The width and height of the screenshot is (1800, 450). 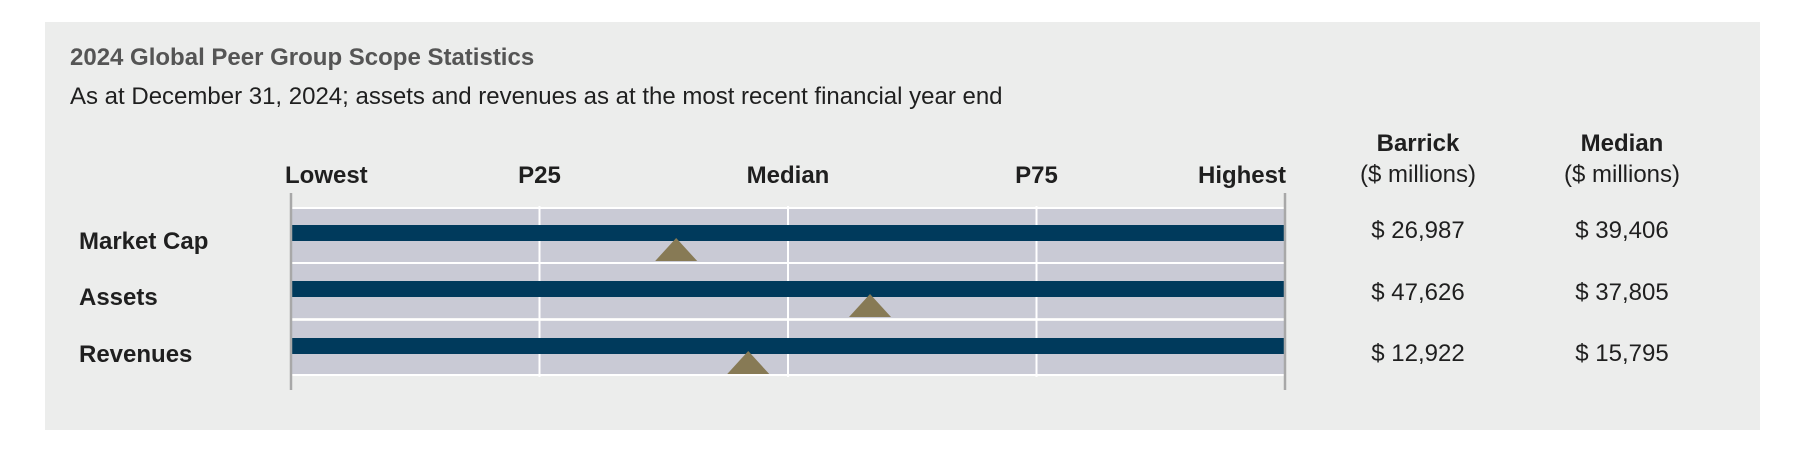 What do you see at coordinates (788, 346) in the screenshot?
I see `range-bar-revenues` at bounding box center [788, 346].